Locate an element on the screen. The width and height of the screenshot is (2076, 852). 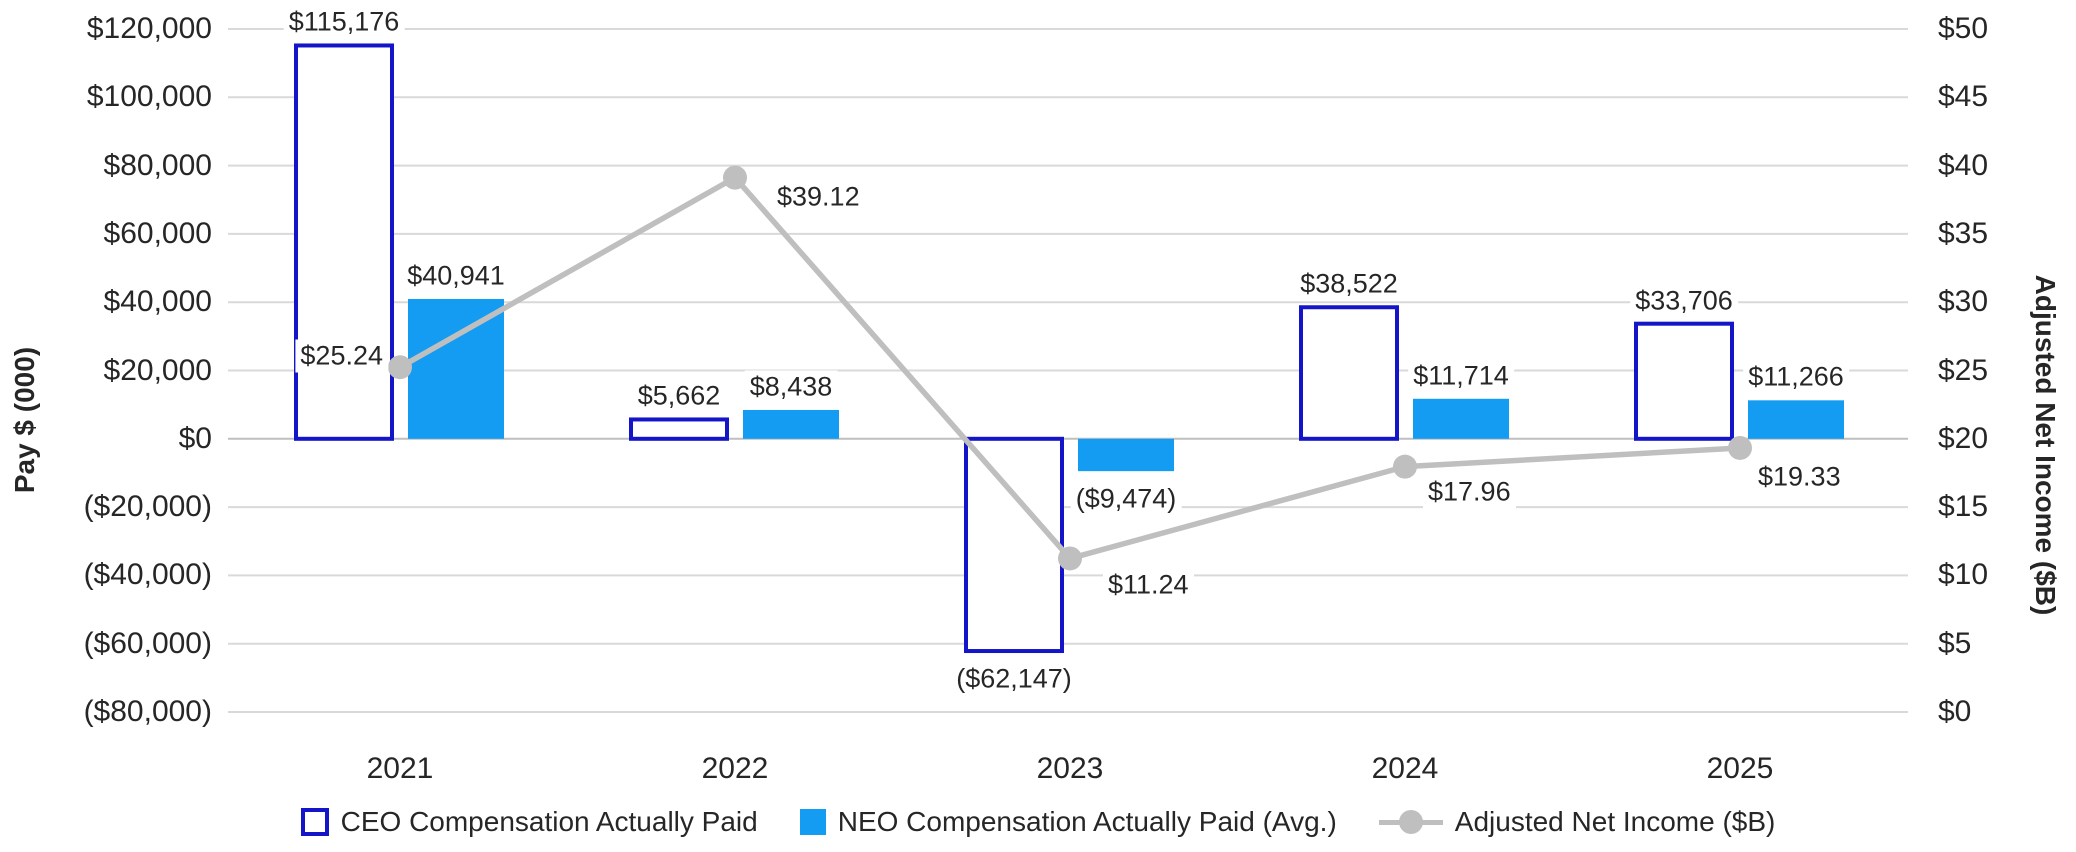
year-label-2025: 2025 is located at coordinates (1740, 768).